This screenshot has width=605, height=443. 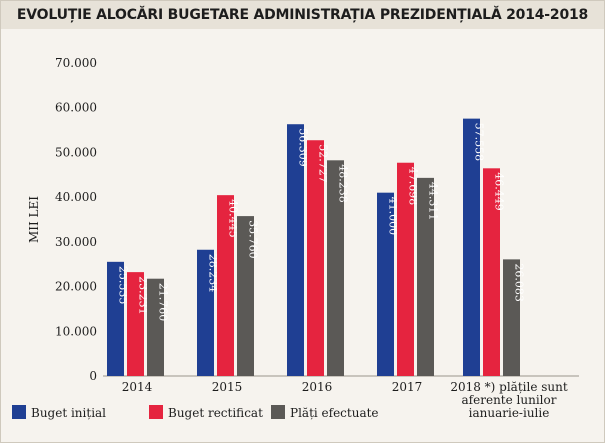 I want to click on bar-value-label: 28.234, so click(x=213, y=273).